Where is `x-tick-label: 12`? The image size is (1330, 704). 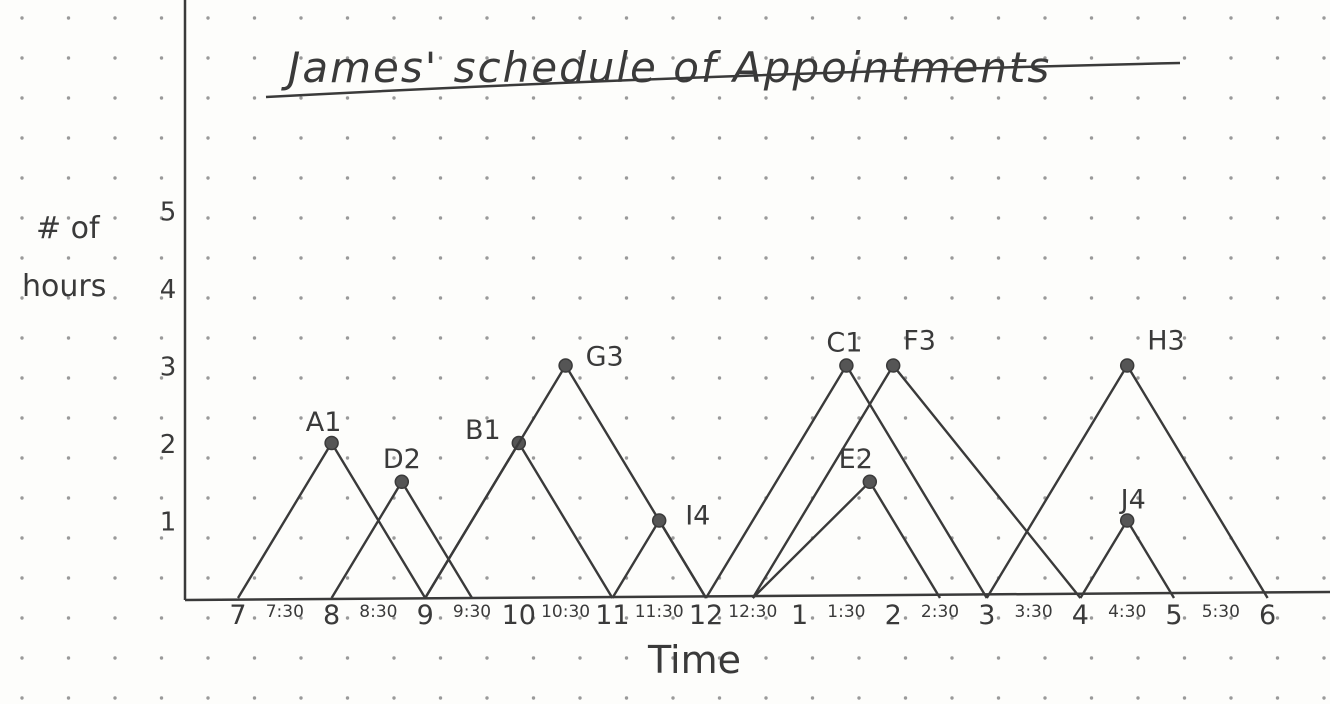 x-tick-label: 12 is located at coordinates (706, 615).